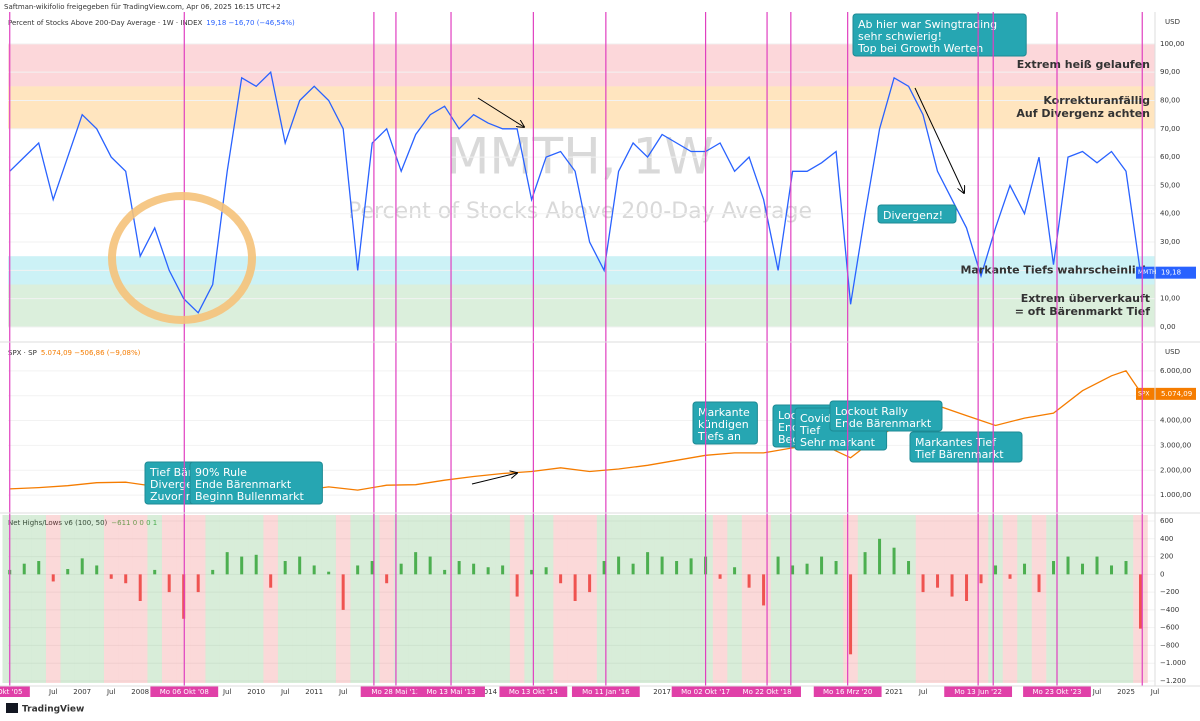  What do you see at coordinates (1170, 100) in the screenshot?
I see `y-tick-label: 80,00` at bounding box center [1170, 100].